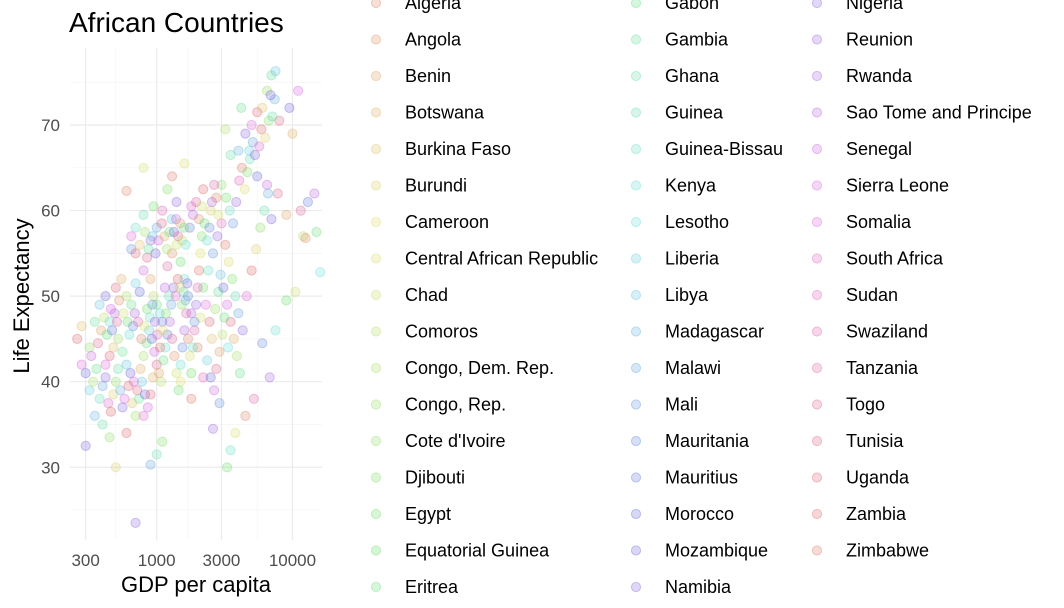 This screenshot has height=608, width=1064. What do you see at coordinates (196, 584) in the screenshot?
I see `x-axis-title: GDP per capita` at bounding box center [196, 584].